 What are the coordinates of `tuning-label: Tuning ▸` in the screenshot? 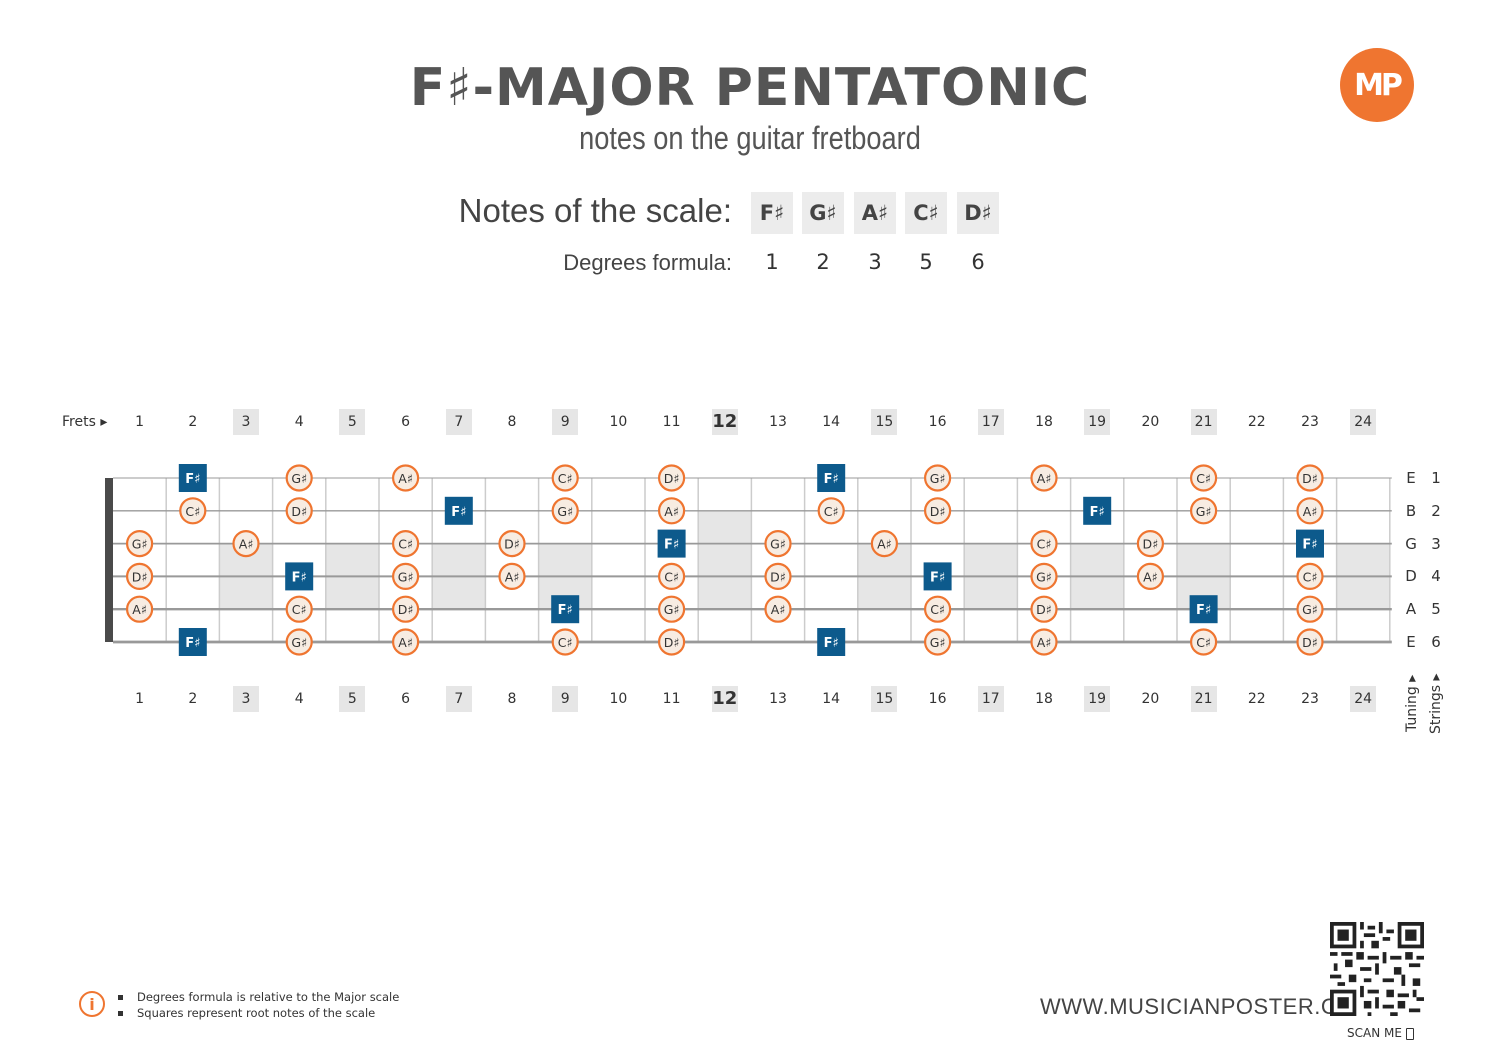 It's located at (1412, 703).